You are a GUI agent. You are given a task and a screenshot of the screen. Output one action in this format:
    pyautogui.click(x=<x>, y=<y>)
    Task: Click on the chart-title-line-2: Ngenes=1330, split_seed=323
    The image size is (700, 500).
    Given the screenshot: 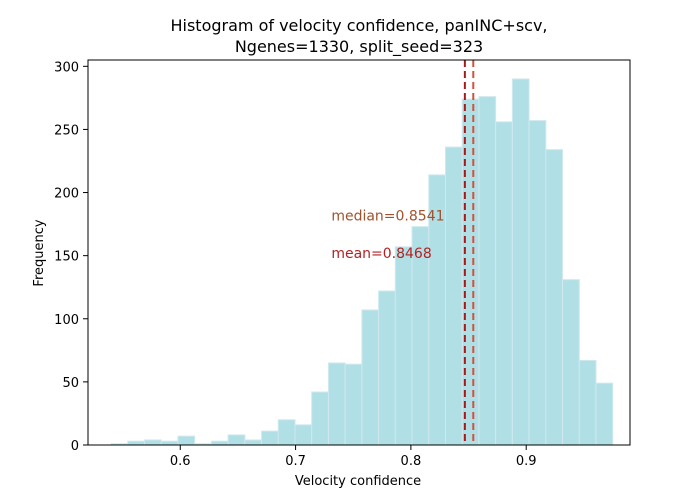 What is the action you would take?
    pyautogui.click(x=359, y=47)
    